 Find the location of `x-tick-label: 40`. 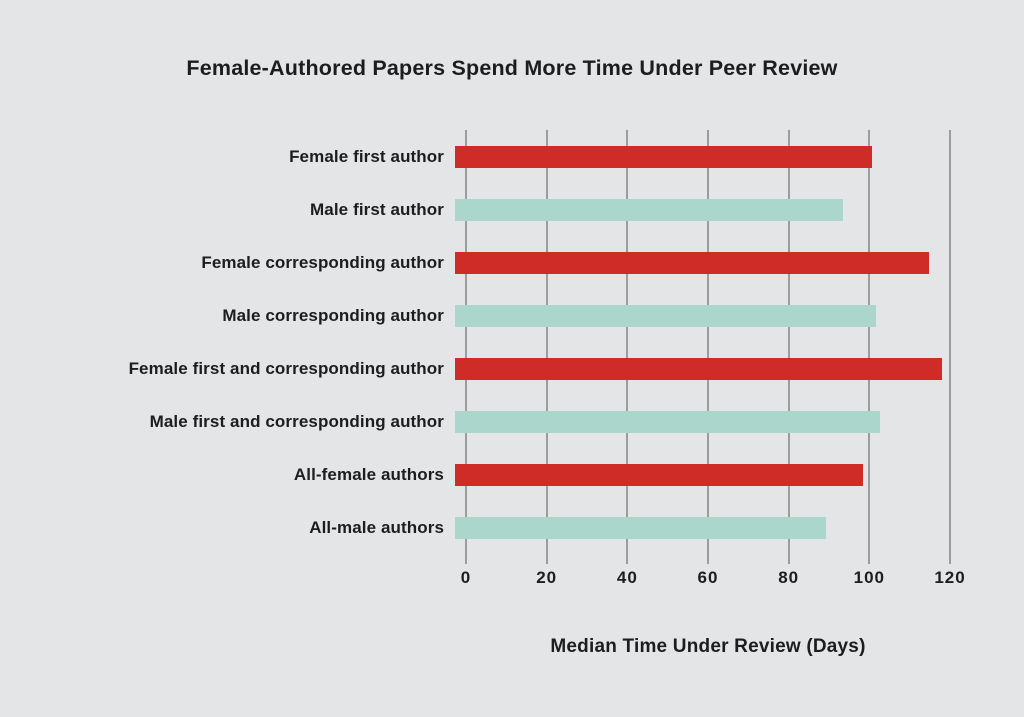

x-tick-label: 40 is located at coordinates (627, 577).